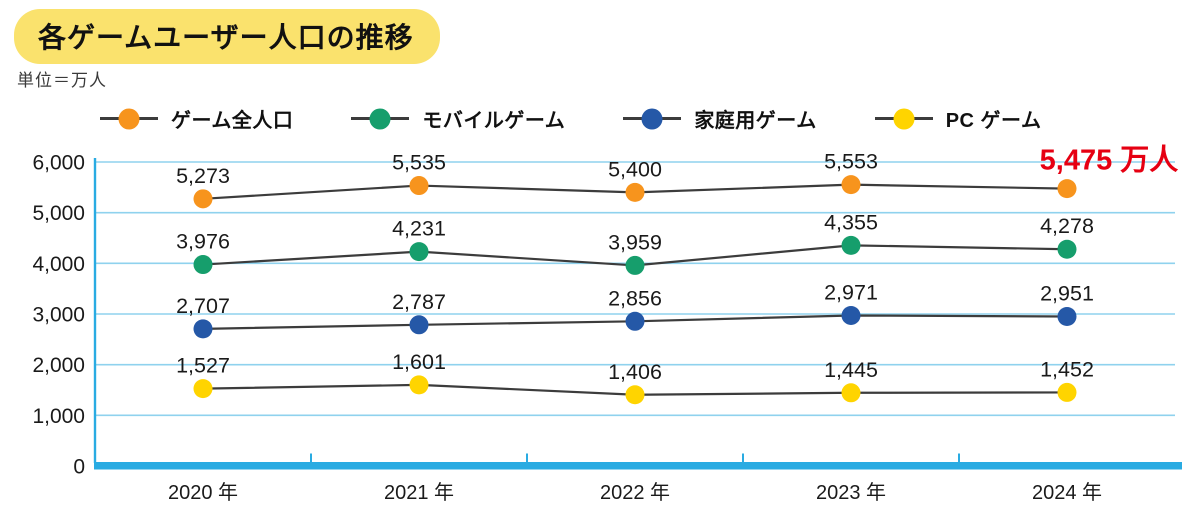 The image size is (1200, 517). What do you see at coordinates (203, 176) in the screenshot?
I see `value-label: 5,273` at bounding box center [203, 176].